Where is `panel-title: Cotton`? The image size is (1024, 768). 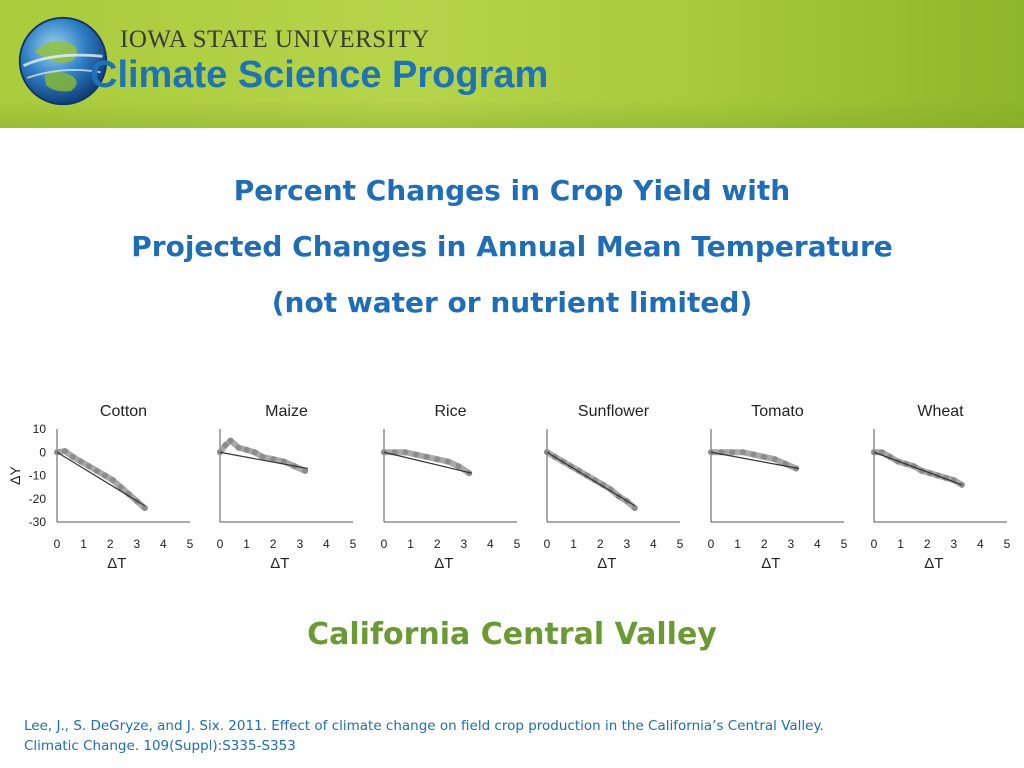 panel-title: Cotton is located at coordinates (123, 411).